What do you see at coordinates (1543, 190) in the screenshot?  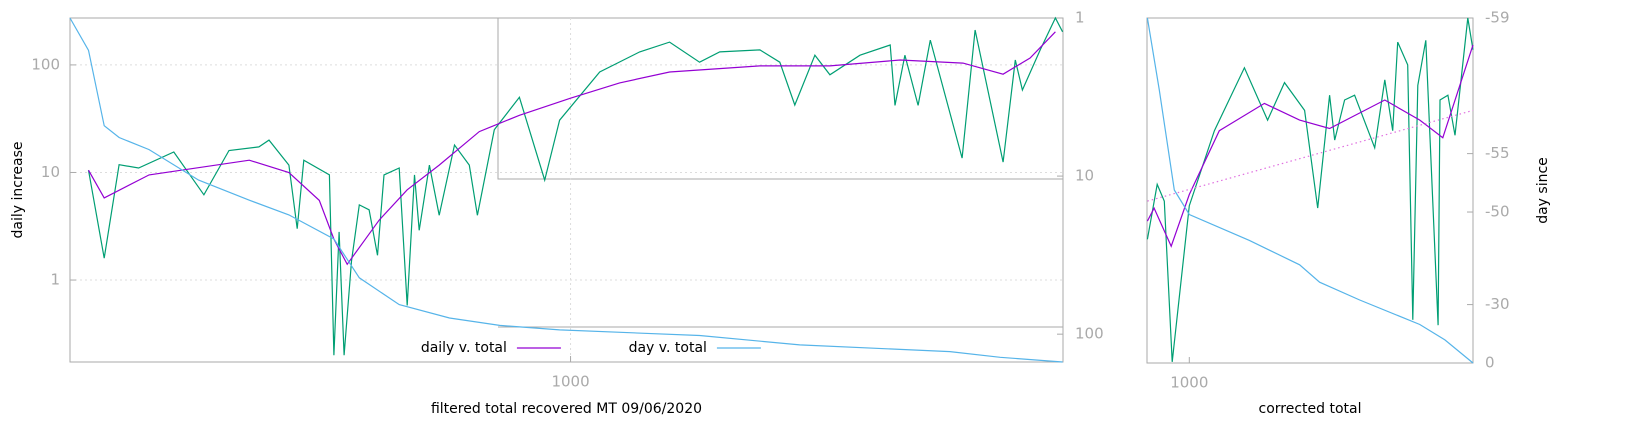 I see `y2-axis-label: day since` at bounding box center [1543, 190].